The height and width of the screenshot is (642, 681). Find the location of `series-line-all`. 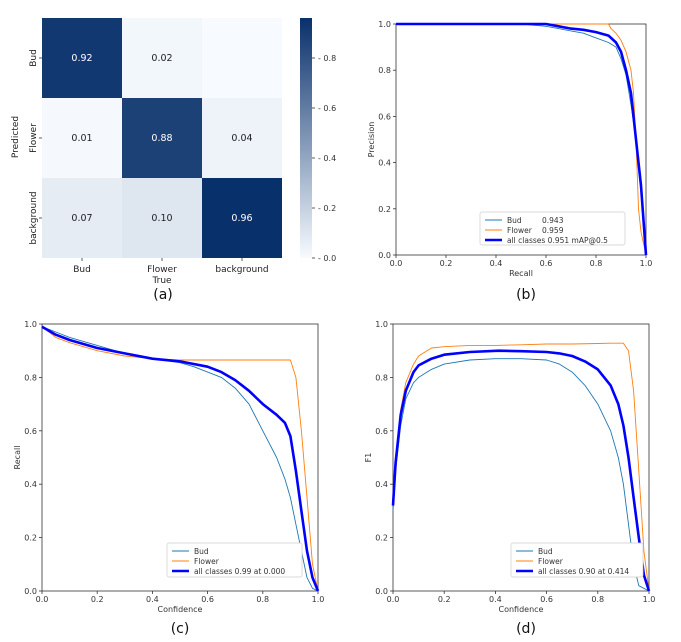

series-line-all is located at coordinates (522, 139).